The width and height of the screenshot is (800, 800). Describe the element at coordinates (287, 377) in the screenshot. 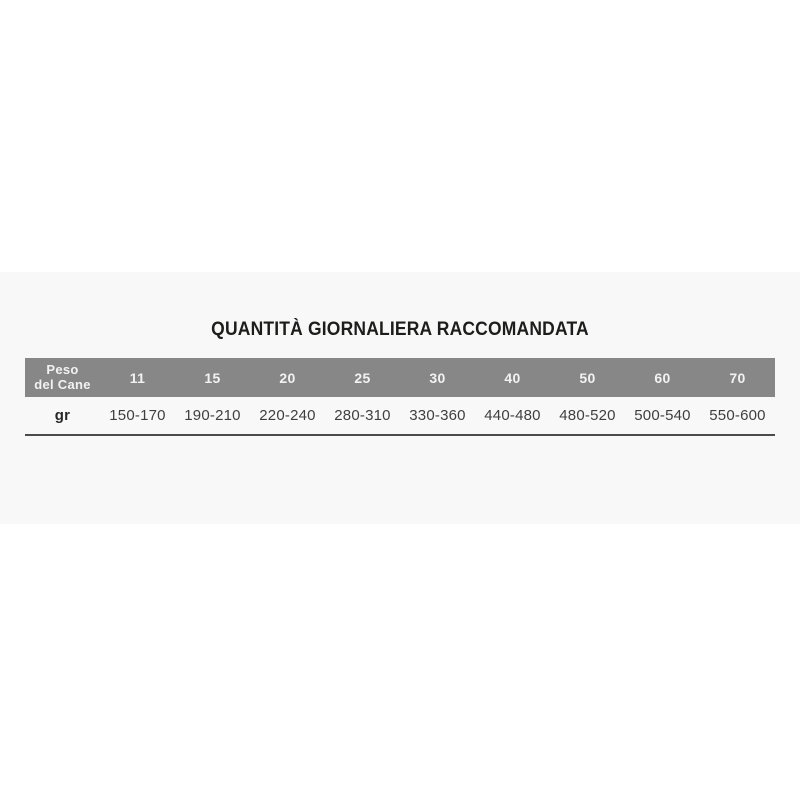

I see `header-cell-weight-20: 20` at that location.